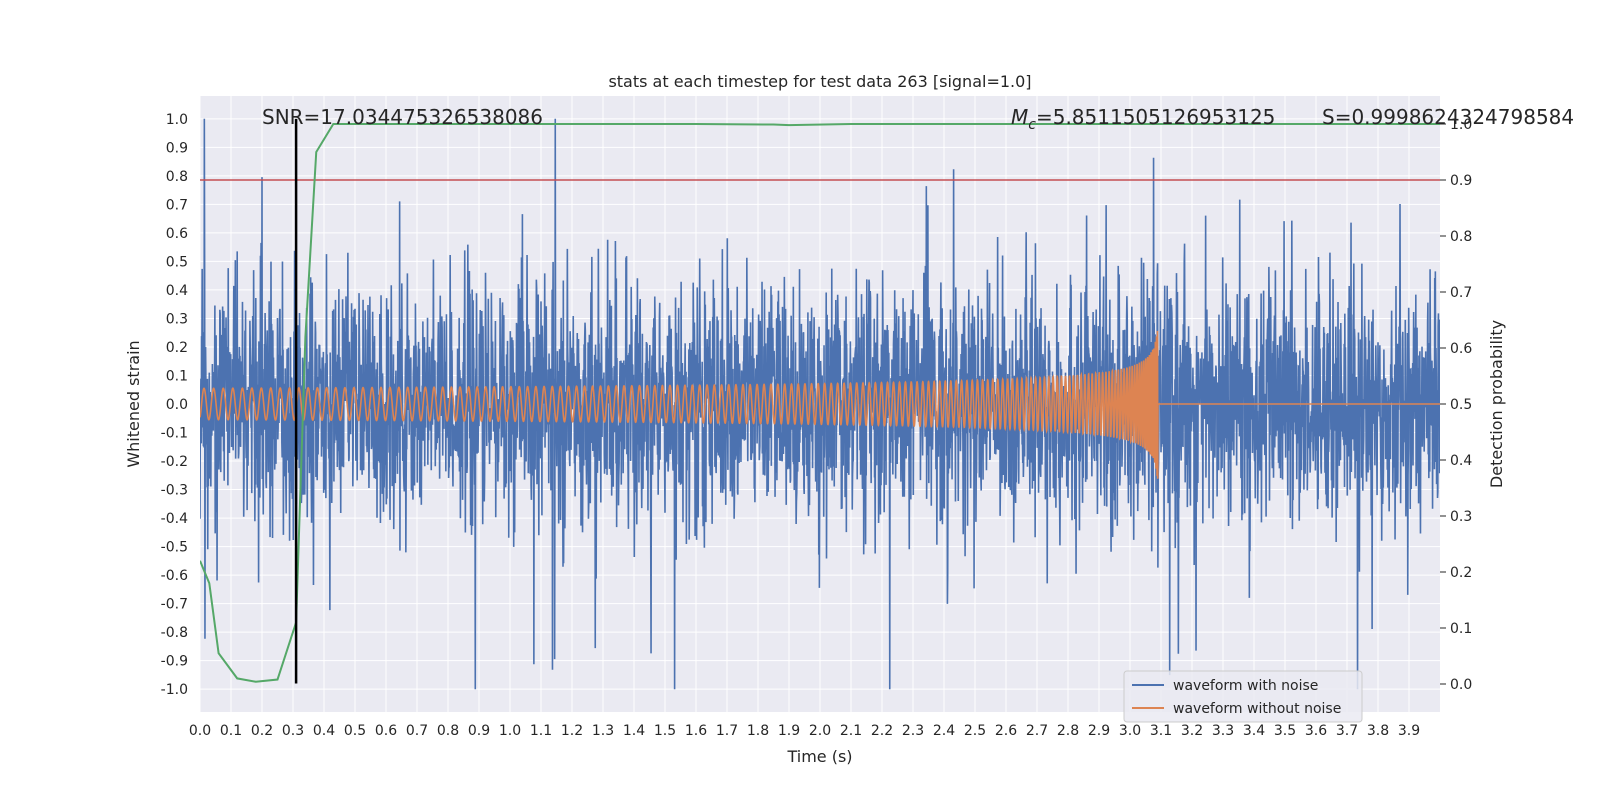  Describe the element at coordinates (1037, 731) in the screenshot. I see `x-tick-label: 2.7` at that location.